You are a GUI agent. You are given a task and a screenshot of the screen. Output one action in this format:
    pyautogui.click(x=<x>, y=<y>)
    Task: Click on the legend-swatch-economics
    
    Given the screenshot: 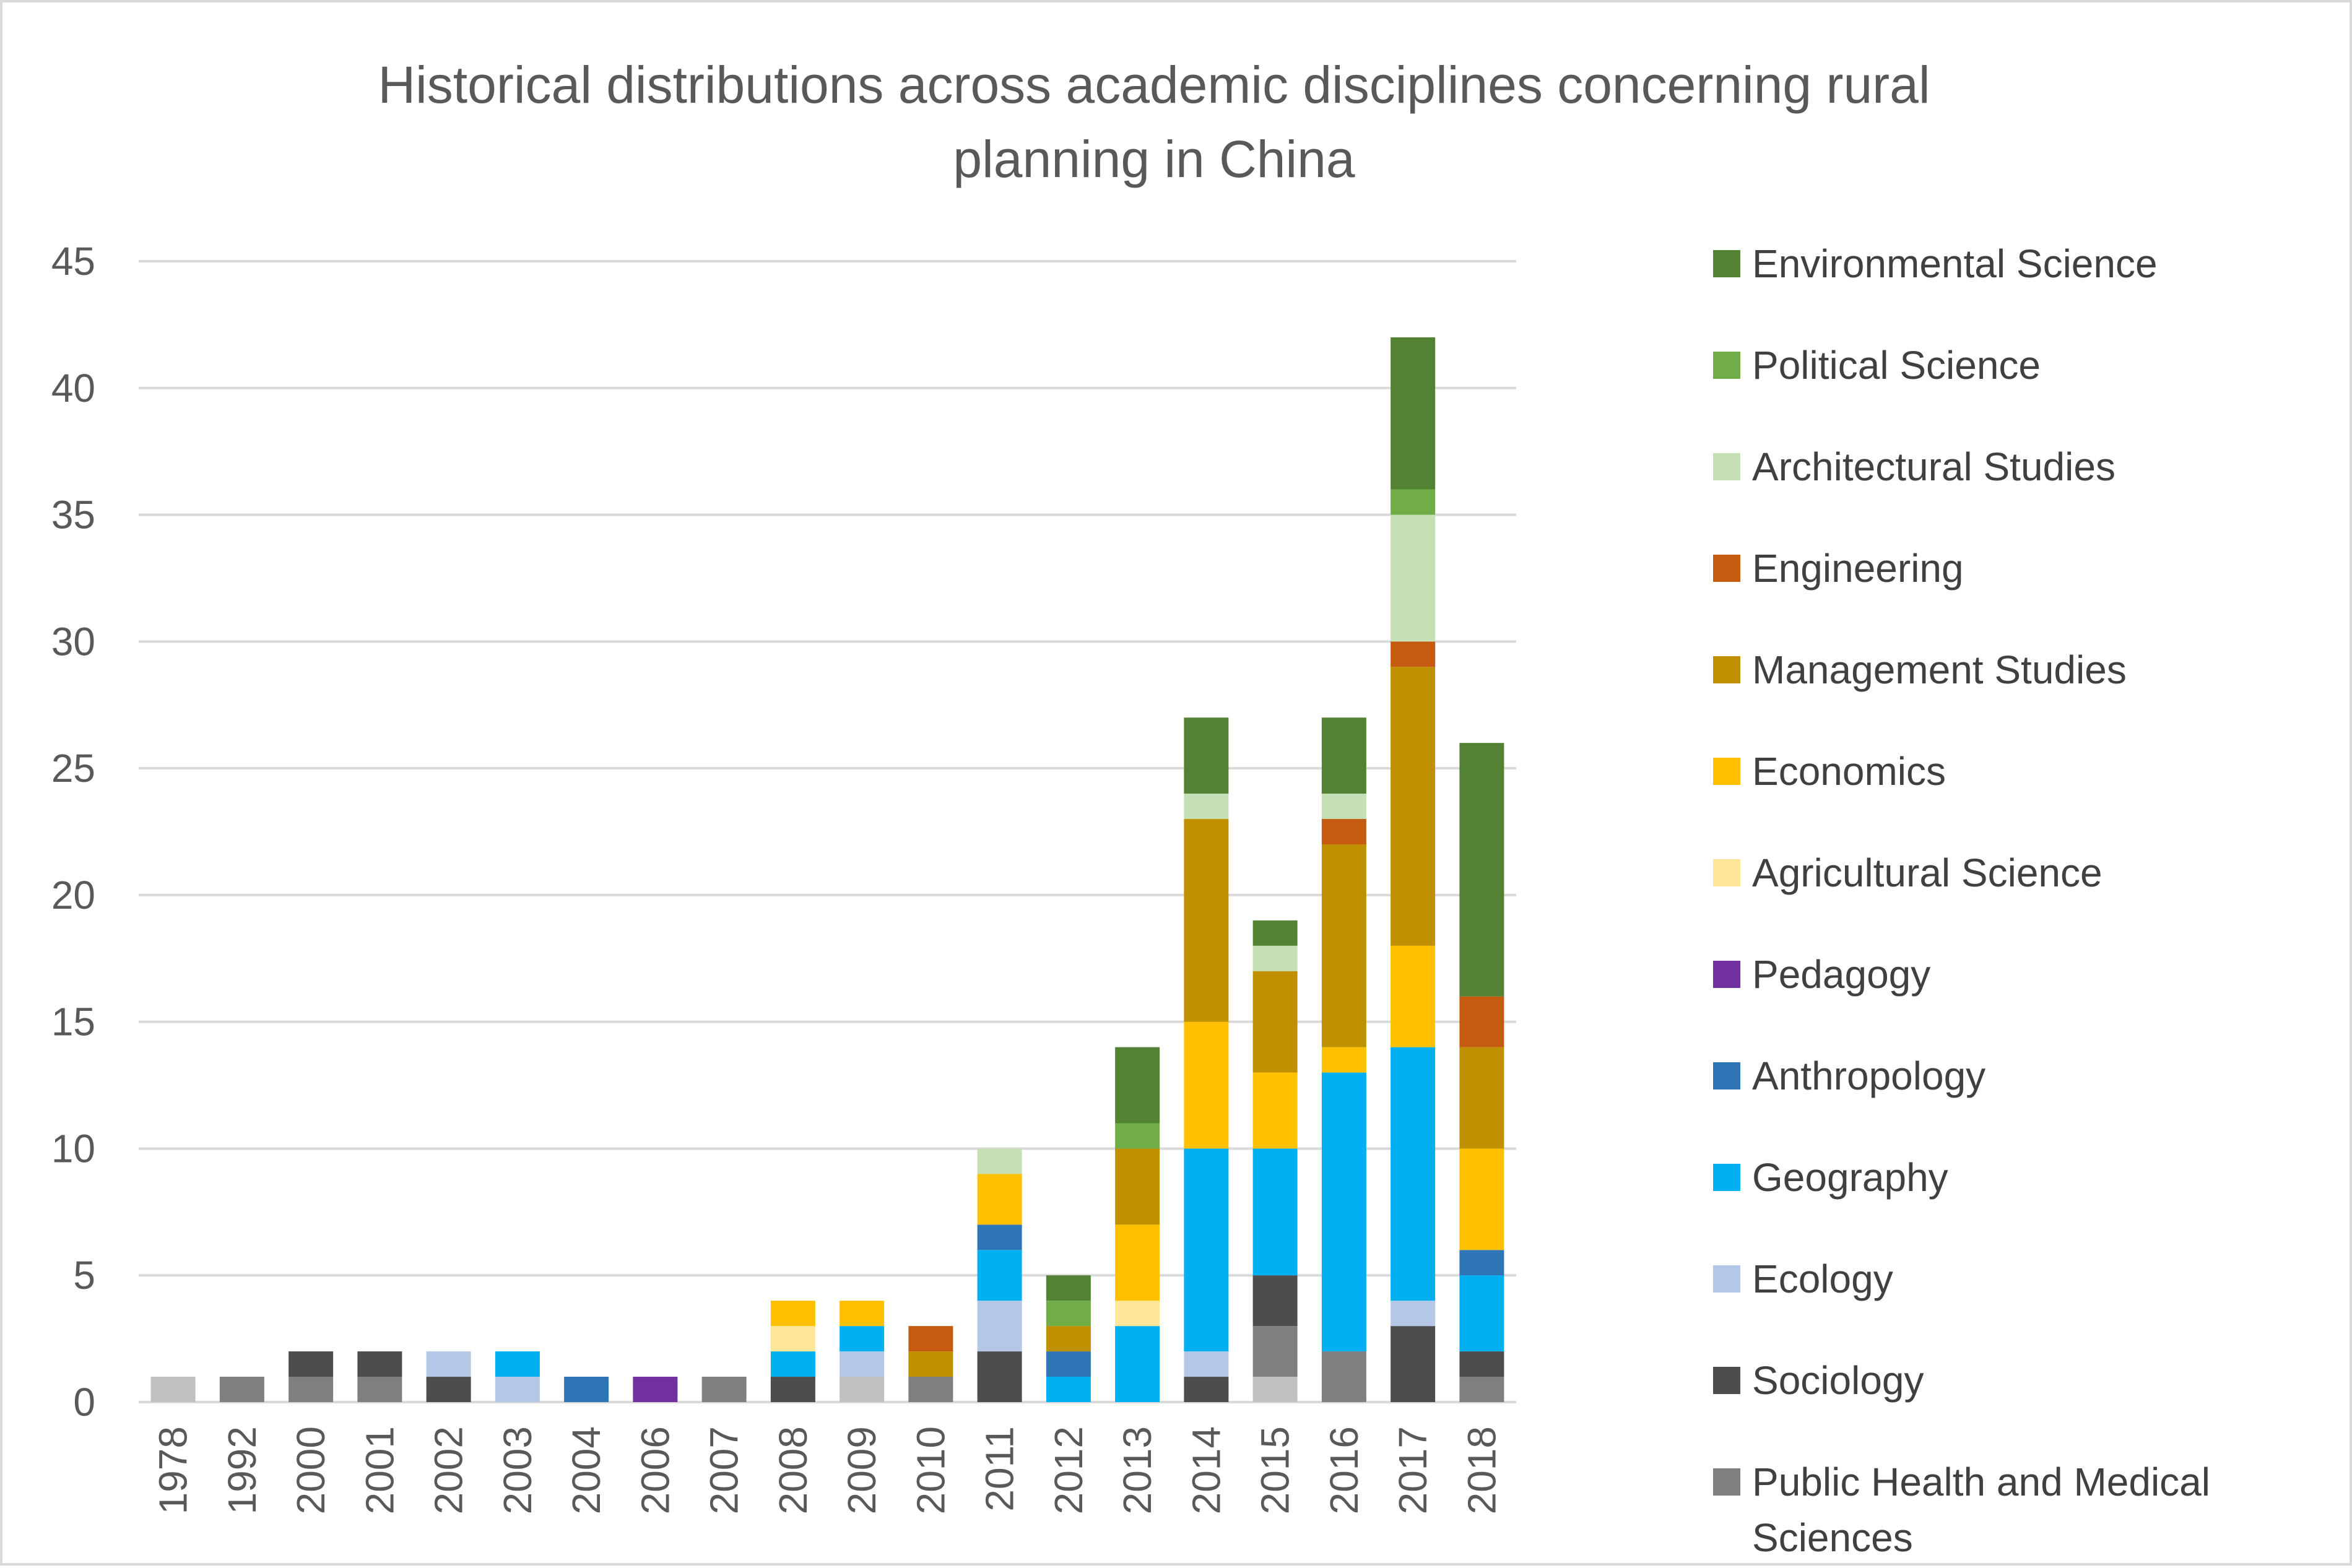 What is the action you would take?
    pyautogui.click(x=1726, y=771)
    